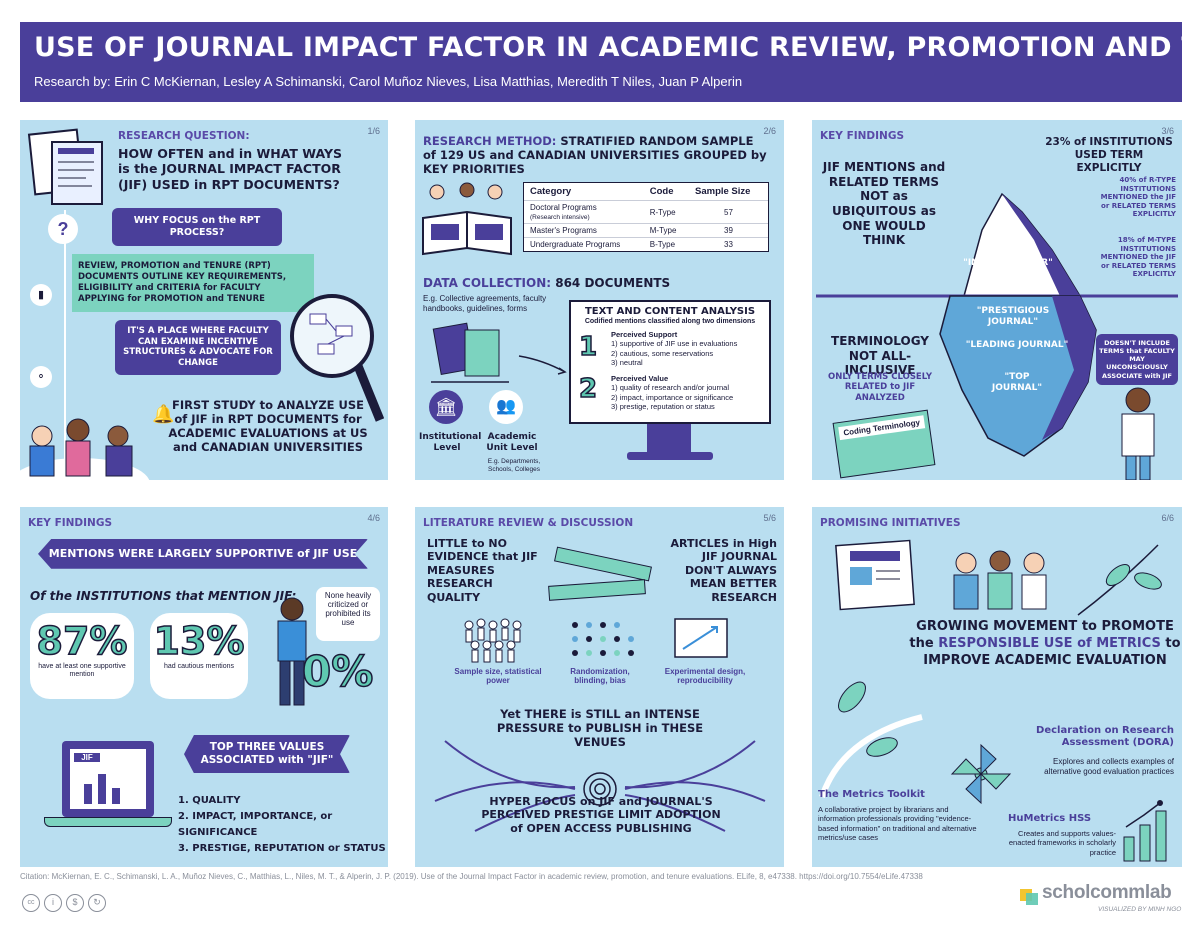 This screenshot has width=1200, height=927. Describe the element at coordinates (728, 244) in the screenshot. I see `row-size: 33` at that location.